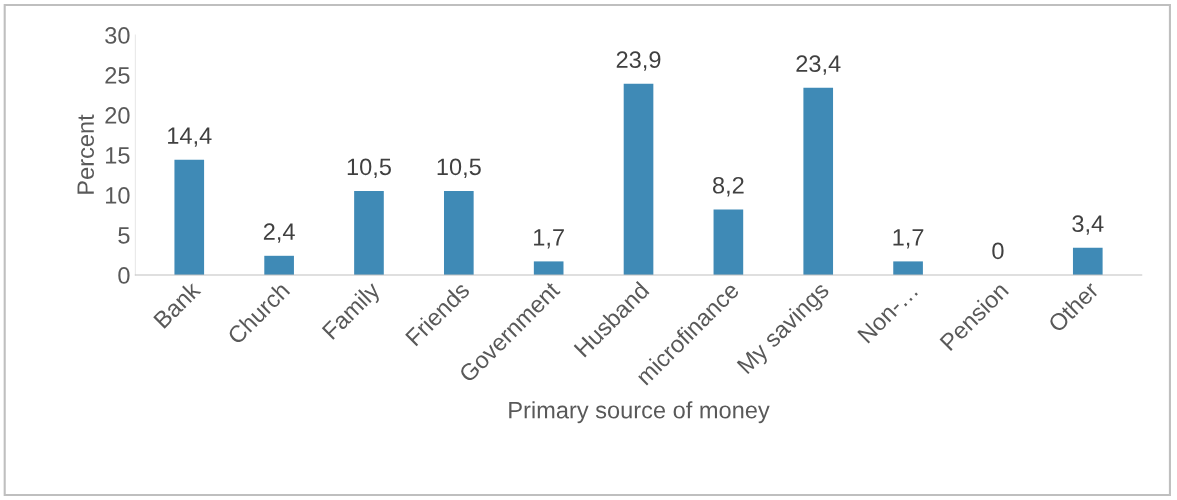 This screenshot has height=500, width=1177. What do you see at coordinates (279, 233) in the screenshot?
I see `data-label: 2,4` at bounding box center [279, 233].